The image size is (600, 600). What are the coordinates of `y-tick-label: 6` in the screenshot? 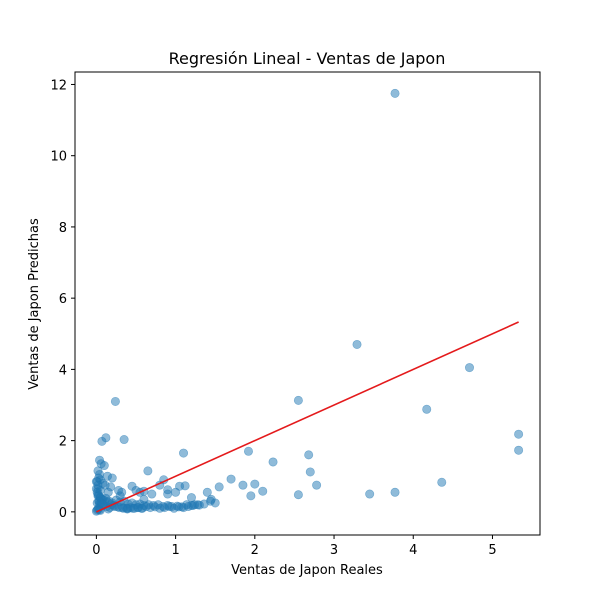 It's located at (63, 299).